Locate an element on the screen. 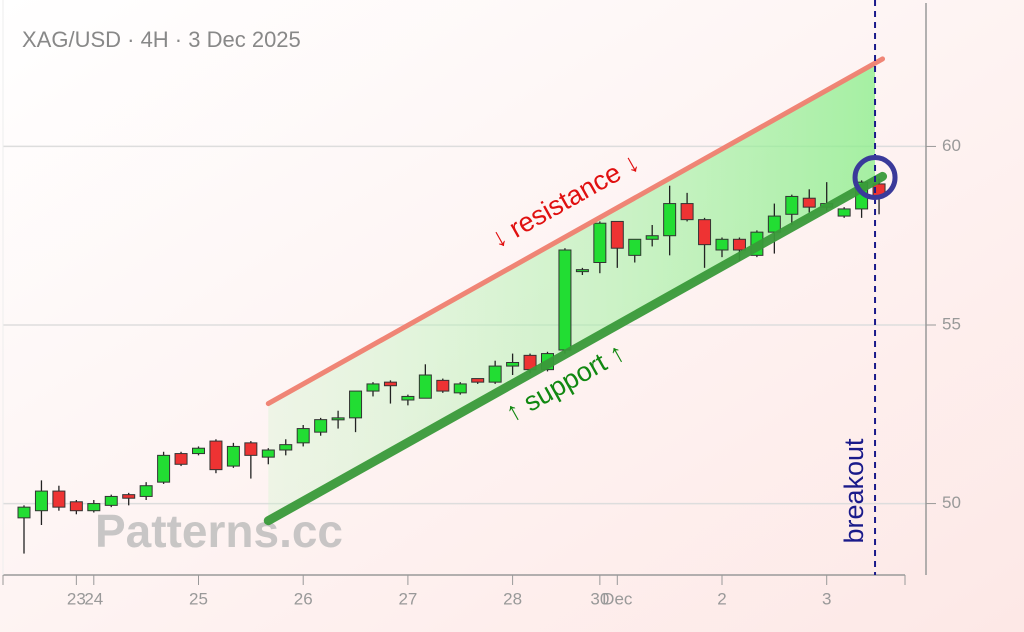 The image size is (1024, 632). breakout-label: breakout is located at coordinates (854, 491).